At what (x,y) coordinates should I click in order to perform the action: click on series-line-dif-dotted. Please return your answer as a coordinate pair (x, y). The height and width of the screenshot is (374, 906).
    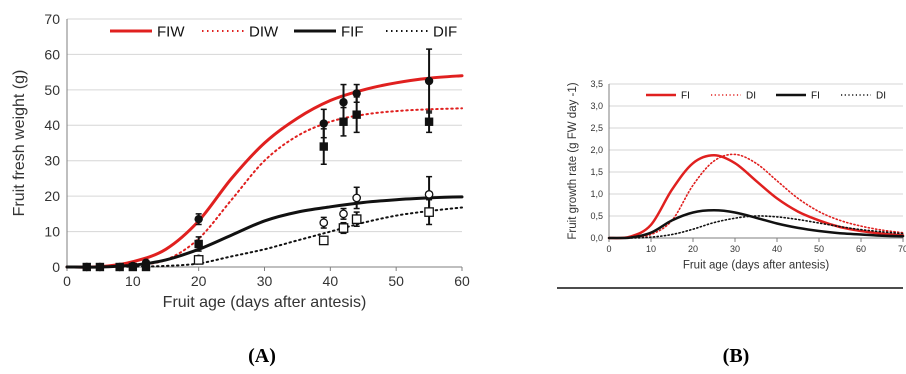
    Looking at the image, I should click on (264, 237).